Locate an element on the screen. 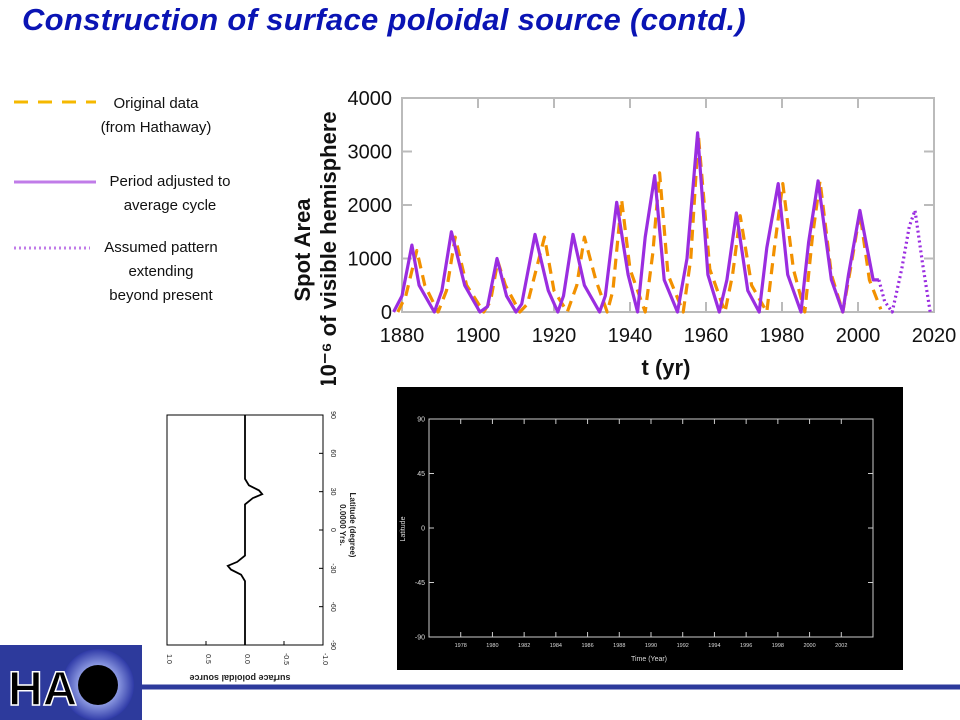 This screenshot has height=720, width=960. legend-item-original: Original data (from Hathaway) is located at coordinates (156, 116).